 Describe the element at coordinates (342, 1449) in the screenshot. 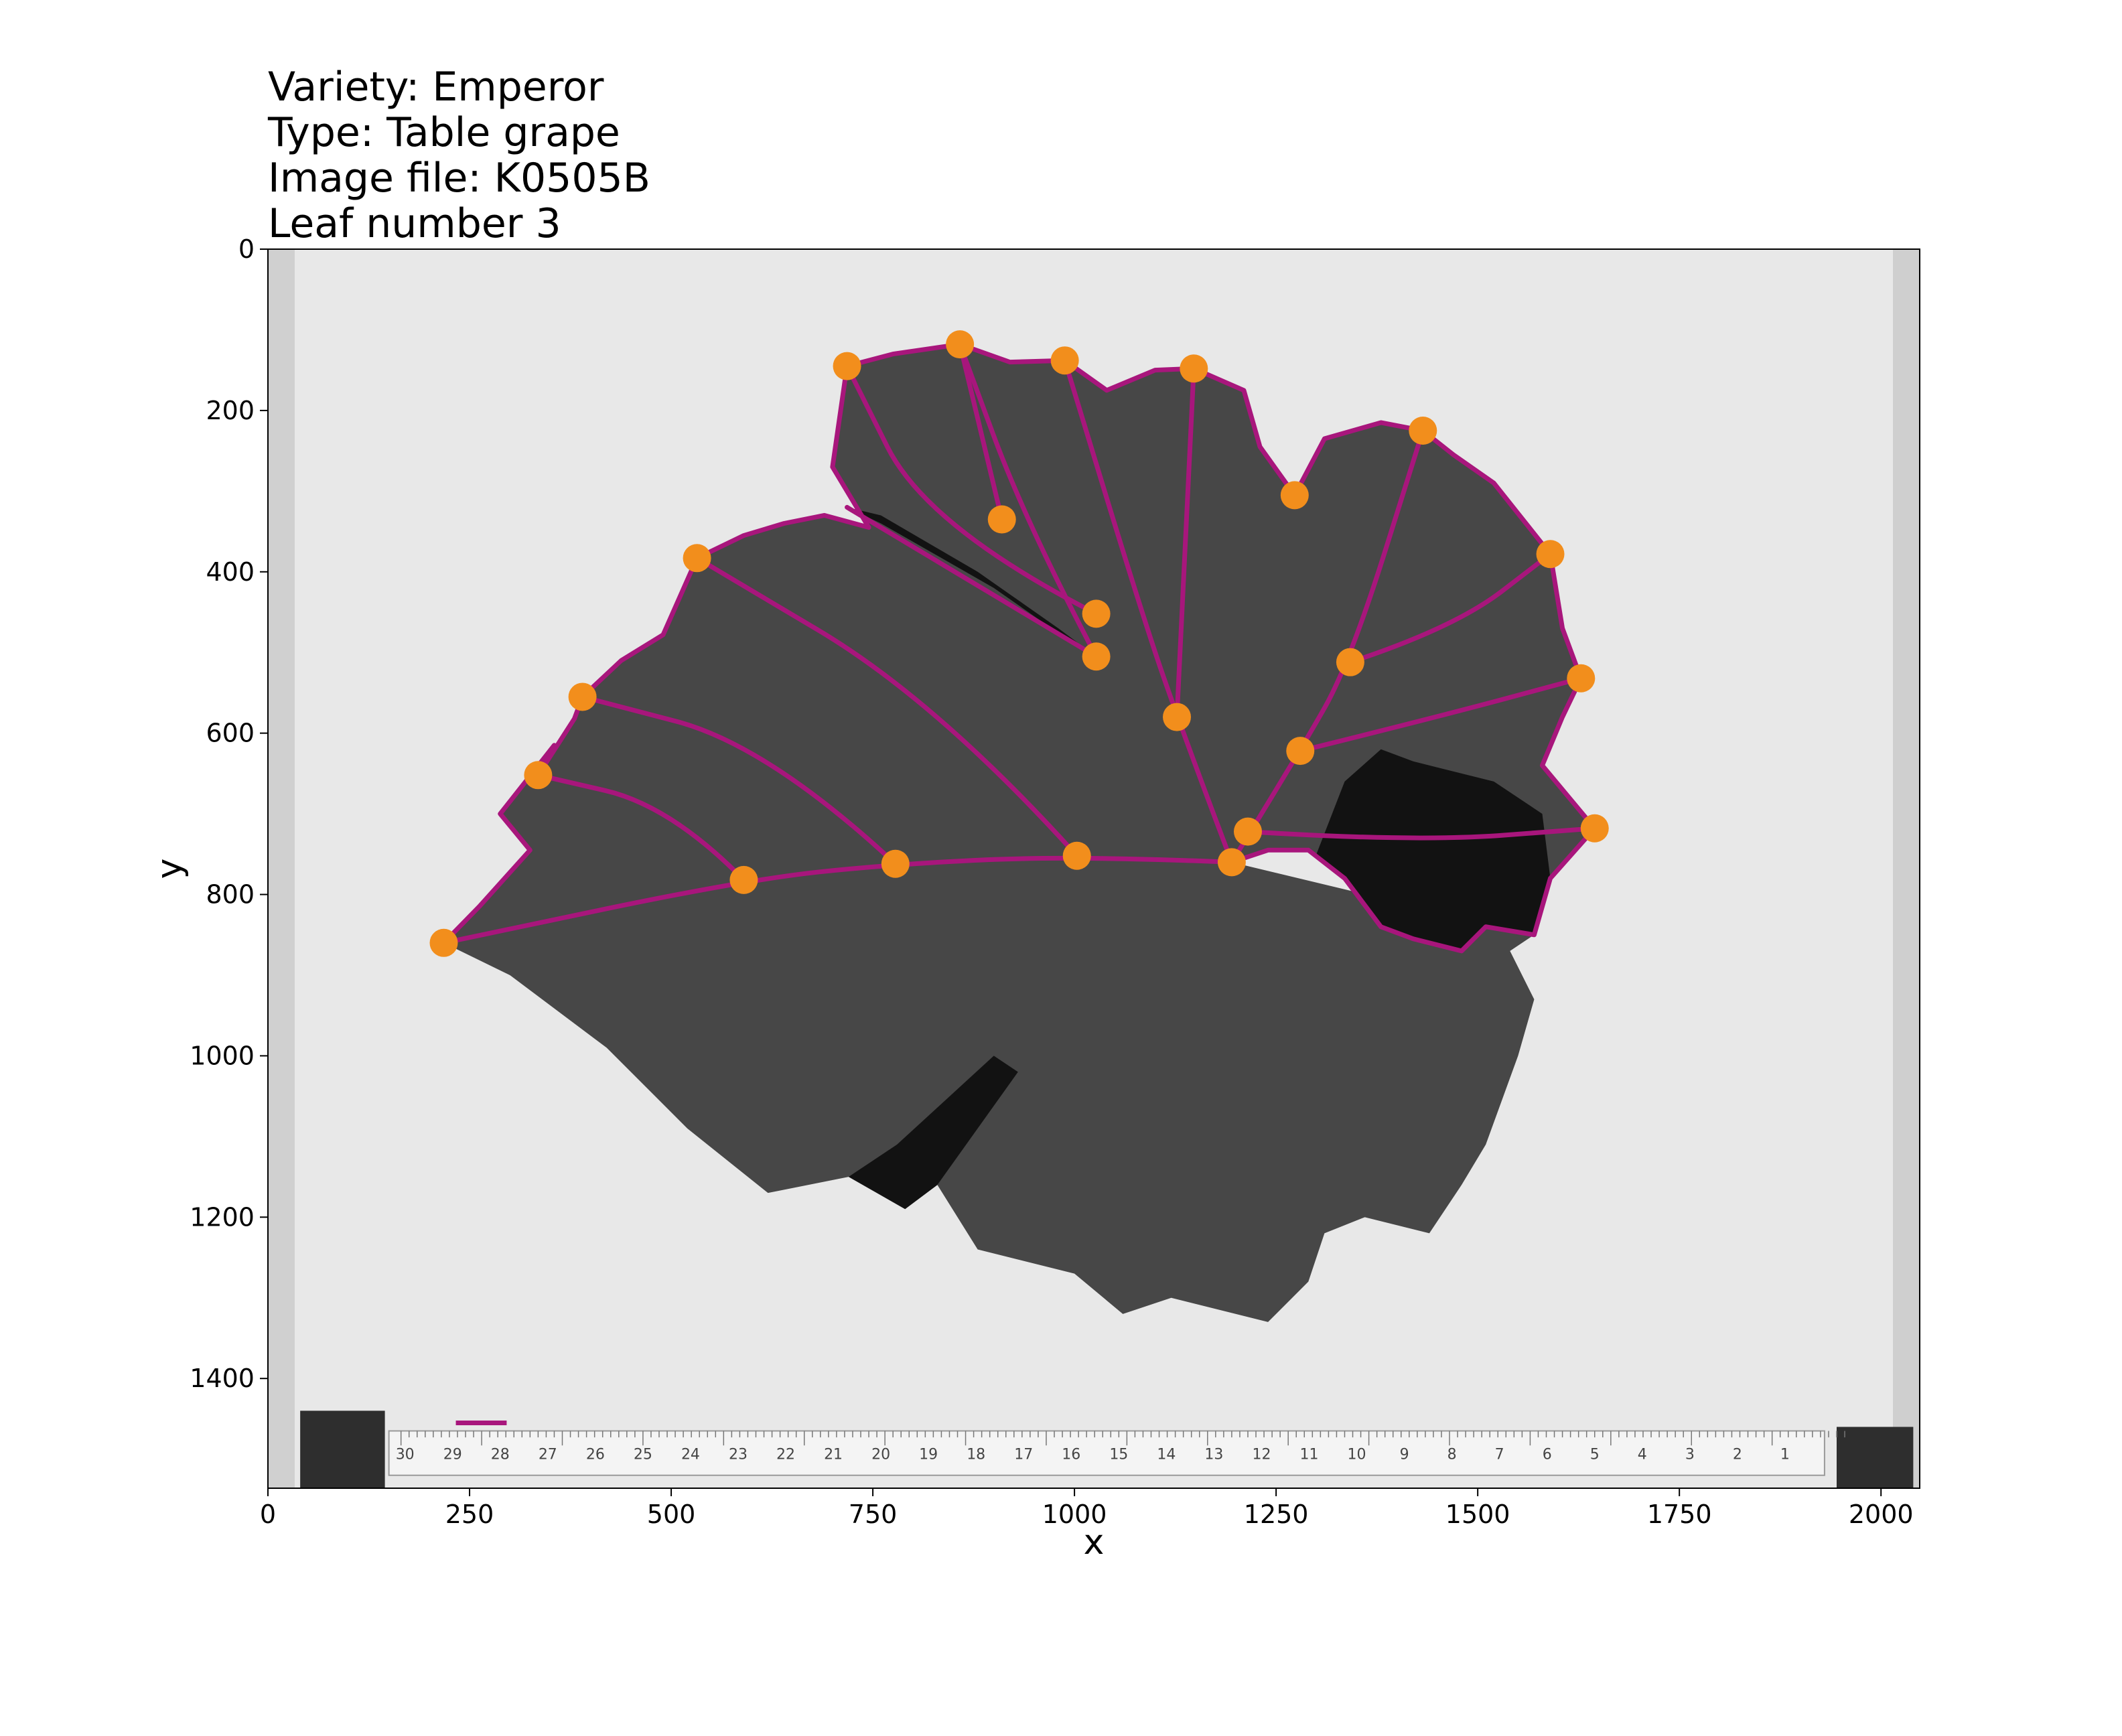

I see `ruler-clip-left` at that location.